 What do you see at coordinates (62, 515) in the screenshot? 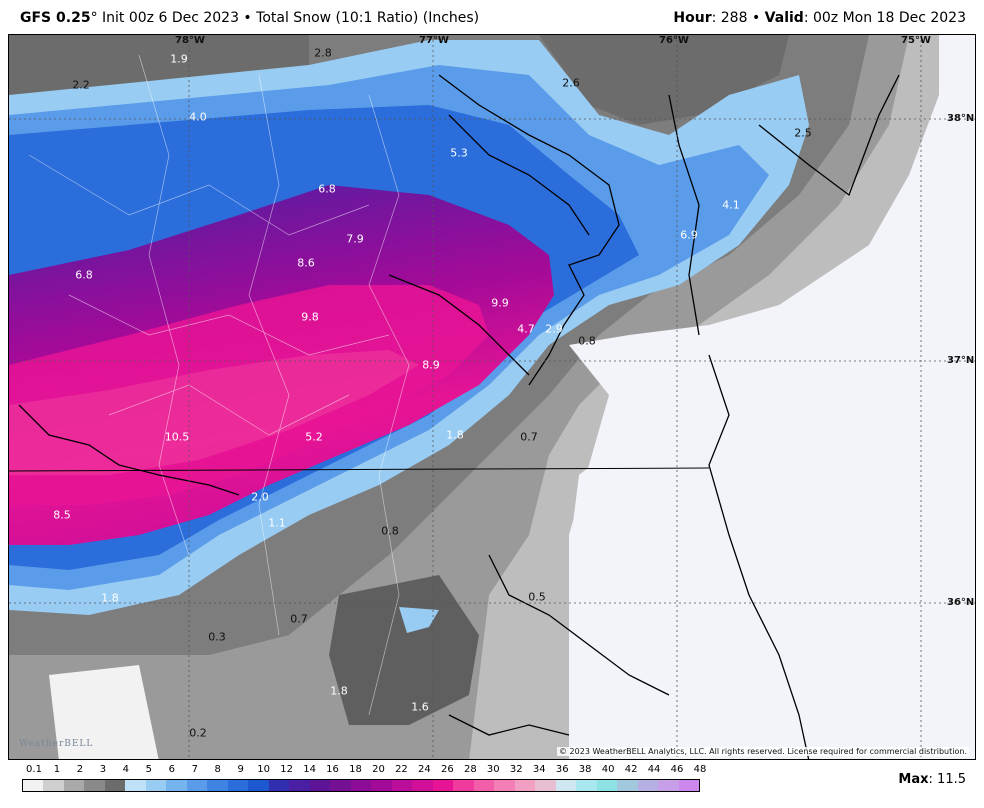
I see `snow-total-label: 8.5` at bounding box center [62, 515].